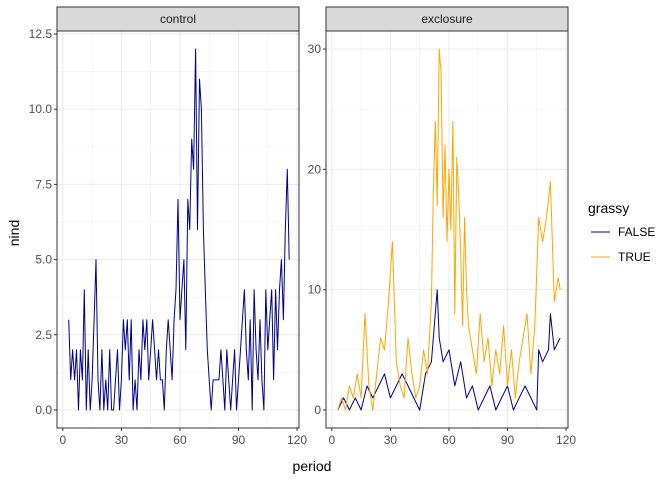  I want to click on y-tick-label: 30, so click(315, 49).